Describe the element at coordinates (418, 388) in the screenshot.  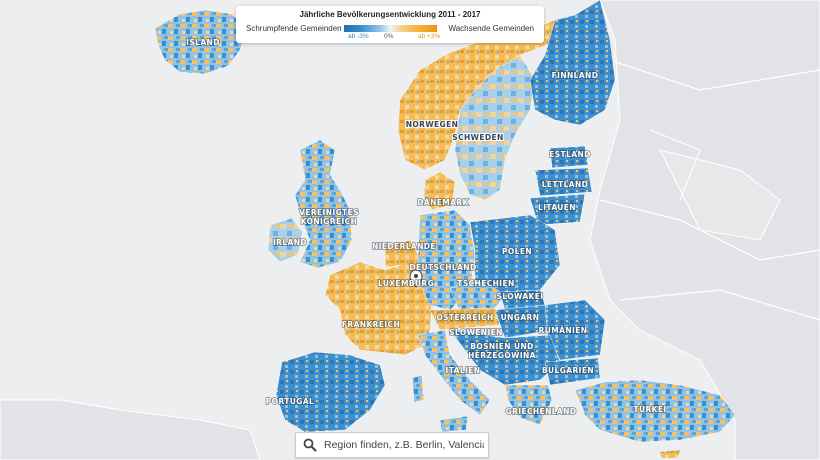
I see `sardinia-region` at that location.